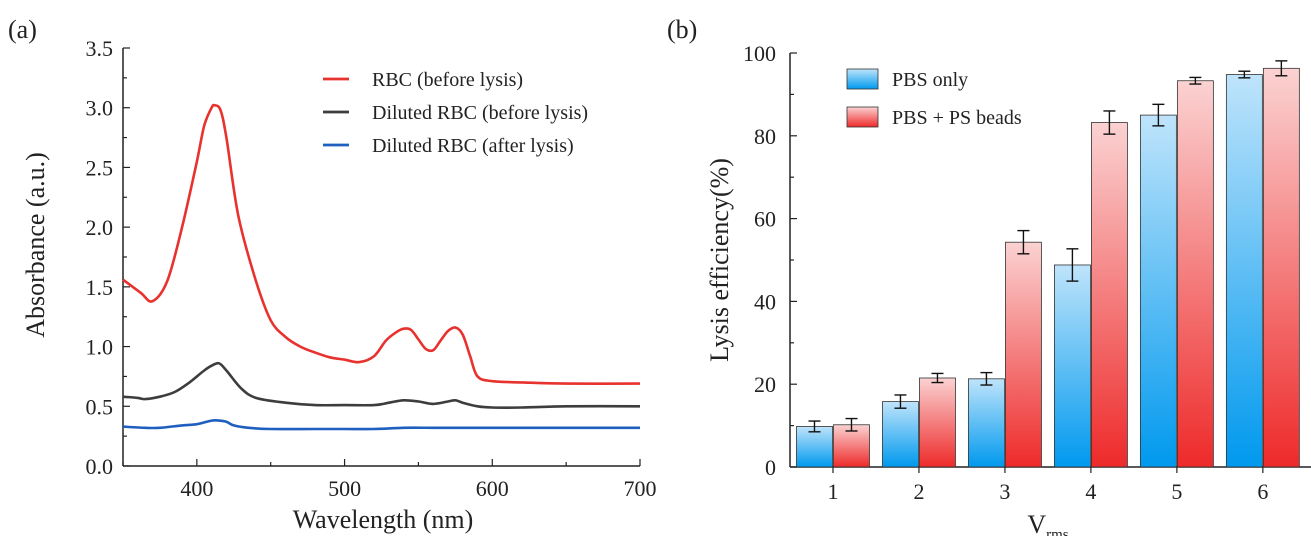 The image size is (1311, 536). What do you see at coordinates (770, 467) in the screenshot?
I see `panel-b-y-tick-label: 0` at bounding box center [770, 467].